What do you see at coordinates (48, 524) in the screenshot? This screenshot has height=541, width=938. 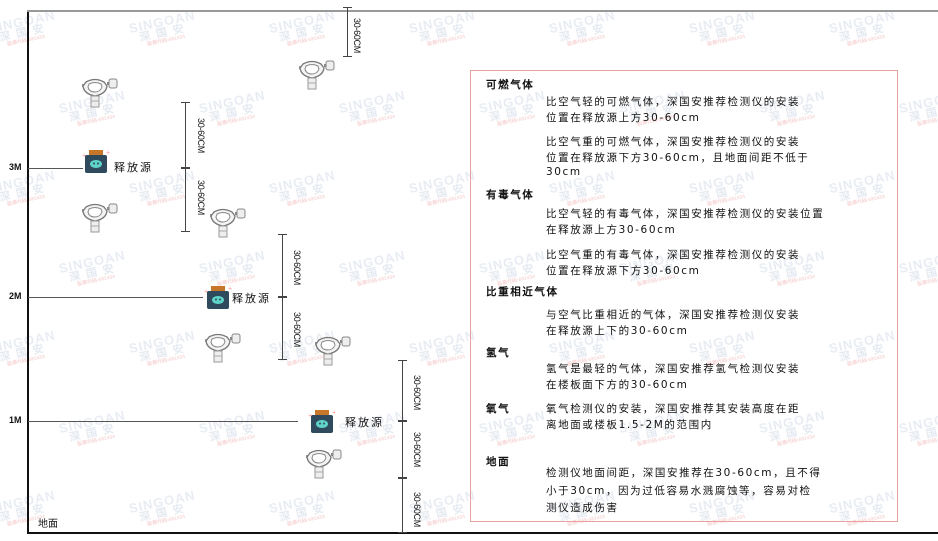 I see `ground-label: 地面` at bounding box center [48, 524].